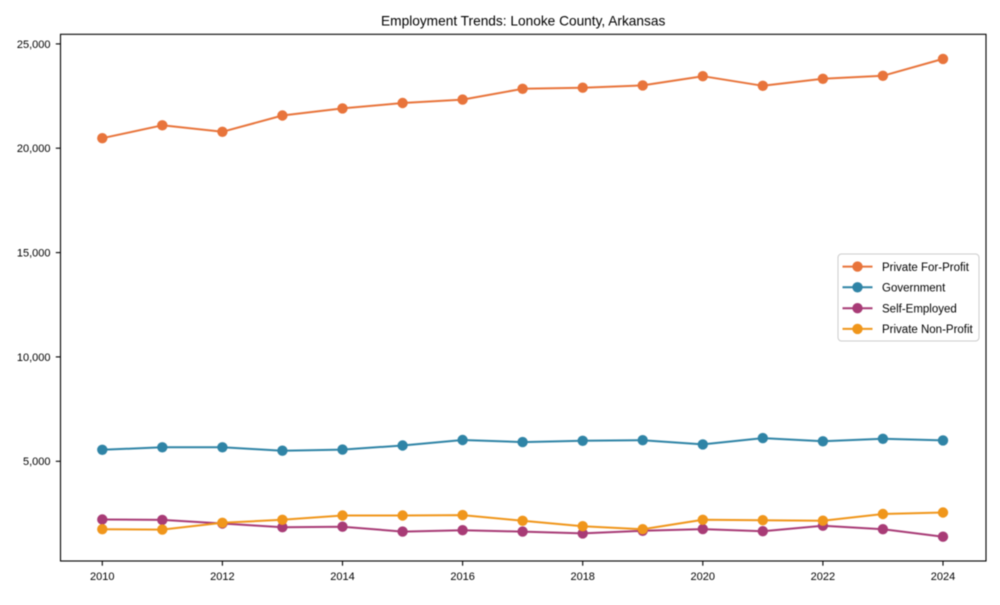 Image resolution: width=1000 pixels, height=605 pixels. Describe the element at coordinates (34, 358) in the screenshot. I see `svg-text: 10,000` at that location.